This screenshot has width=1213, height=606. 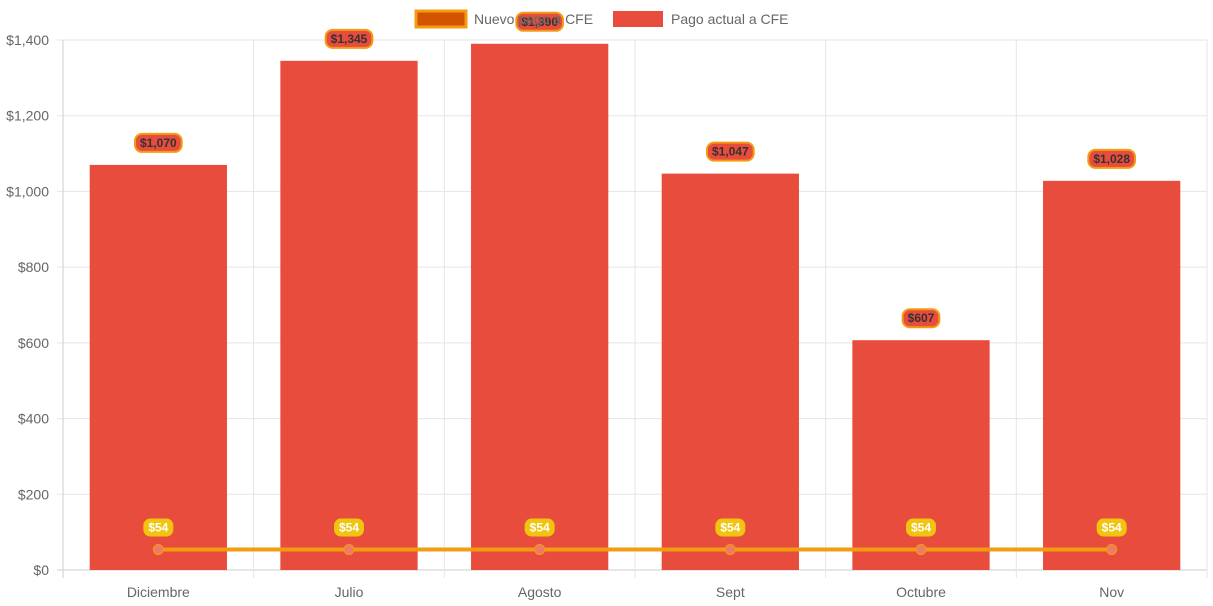 I want to click on bar-data-label-text: $1,047, so click(x=730, y=152).